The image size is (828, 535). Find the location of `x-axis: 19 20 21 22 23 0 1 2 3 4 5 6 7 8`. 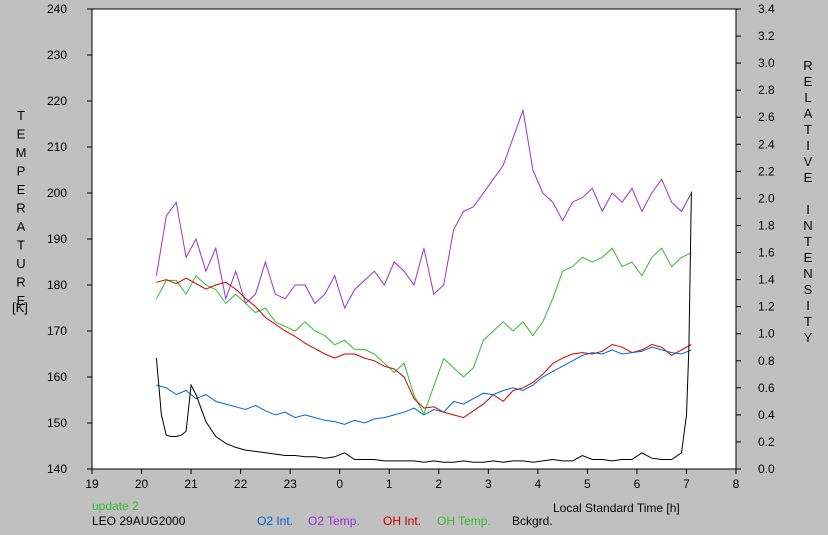

x-axis: 19 20 21 22 23 0 1 2 3 4 5 6 7 8 is located at coordinates (412, 480).